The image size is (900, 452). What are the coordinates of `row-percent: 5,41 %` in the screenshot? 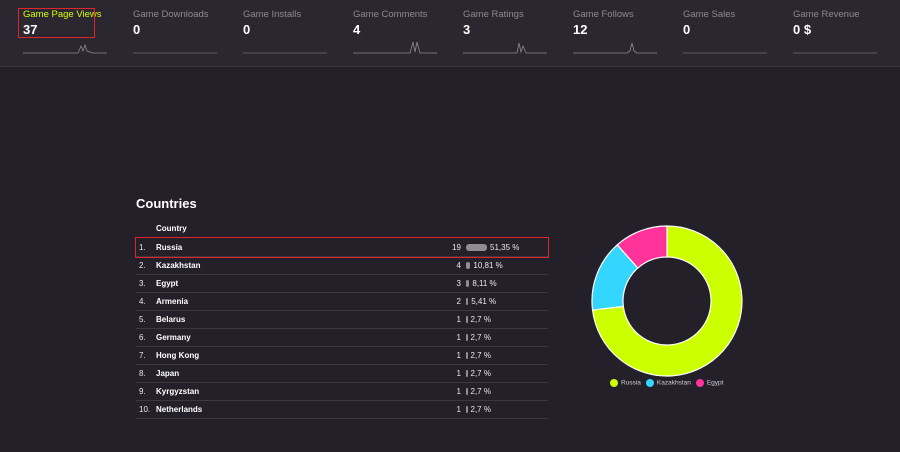 It's located at (484, 301).